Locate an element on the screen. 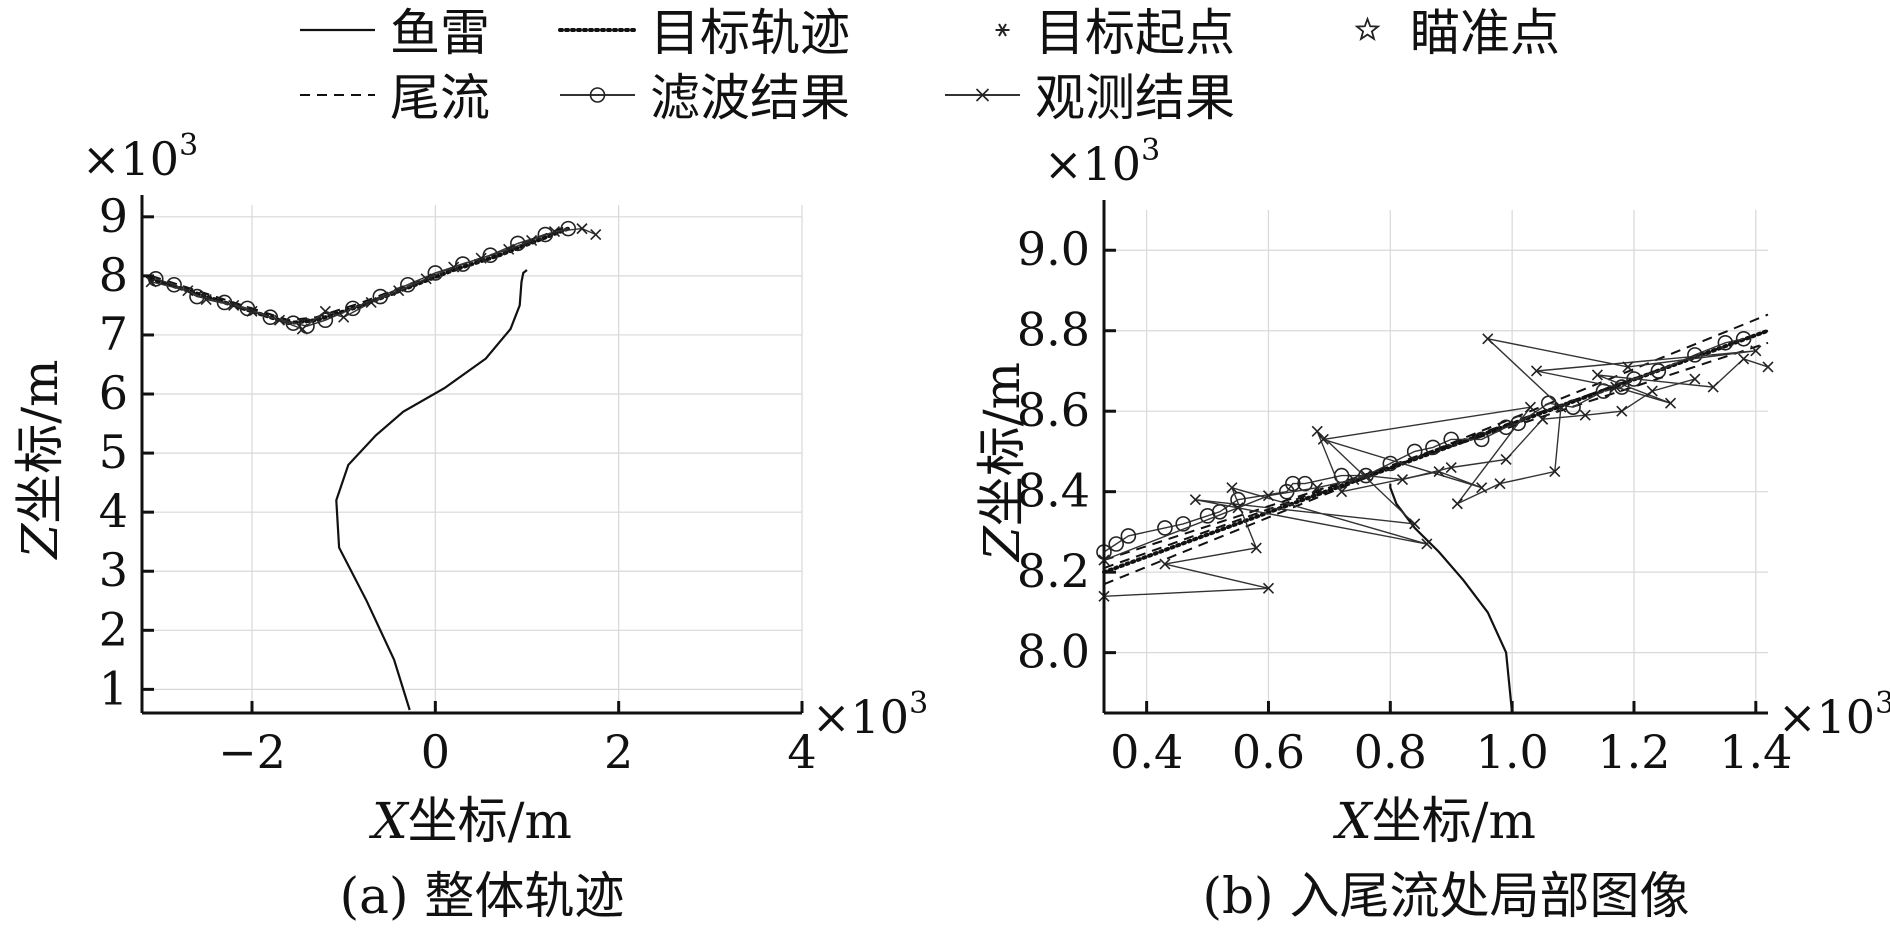  legend-item: 鱼雷 is located at coordinates (395, 33).